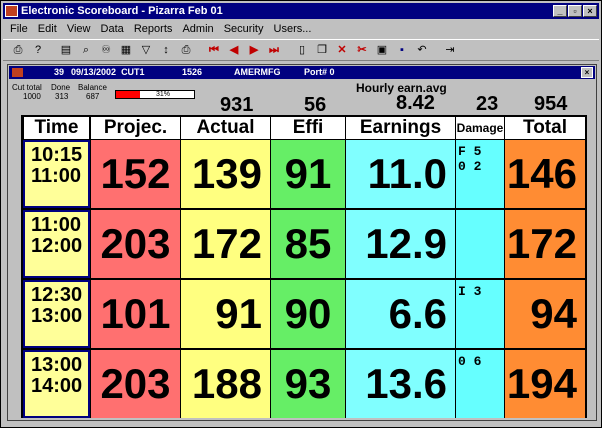 Image resolution: width=610 pixels, height=430 pixels. Describe the element at coordinates (308, 314) in the screenshot. I see `effi-cell: 90` at that location.